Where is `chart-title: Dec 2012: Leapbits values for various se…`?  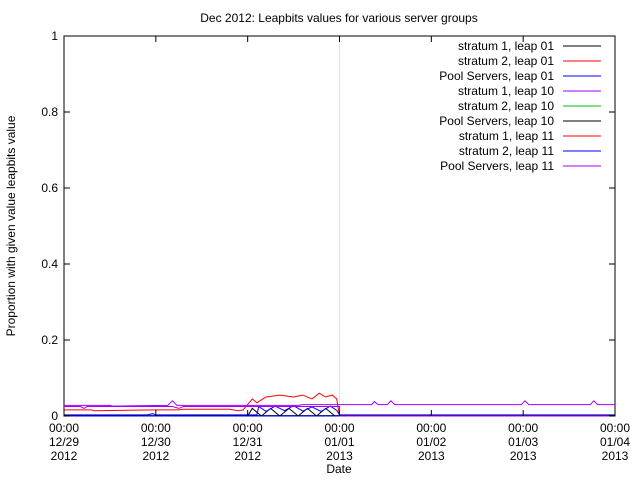
chart-title: Dec 2012: Leapbits values for various se… is located at coordinates (338, 18).